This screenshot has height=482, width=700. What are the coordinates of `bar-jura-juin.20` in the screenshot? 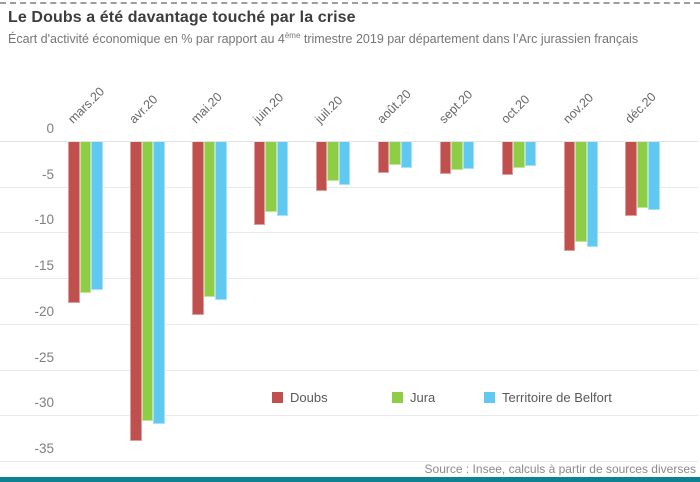 It's located at (271, 177).